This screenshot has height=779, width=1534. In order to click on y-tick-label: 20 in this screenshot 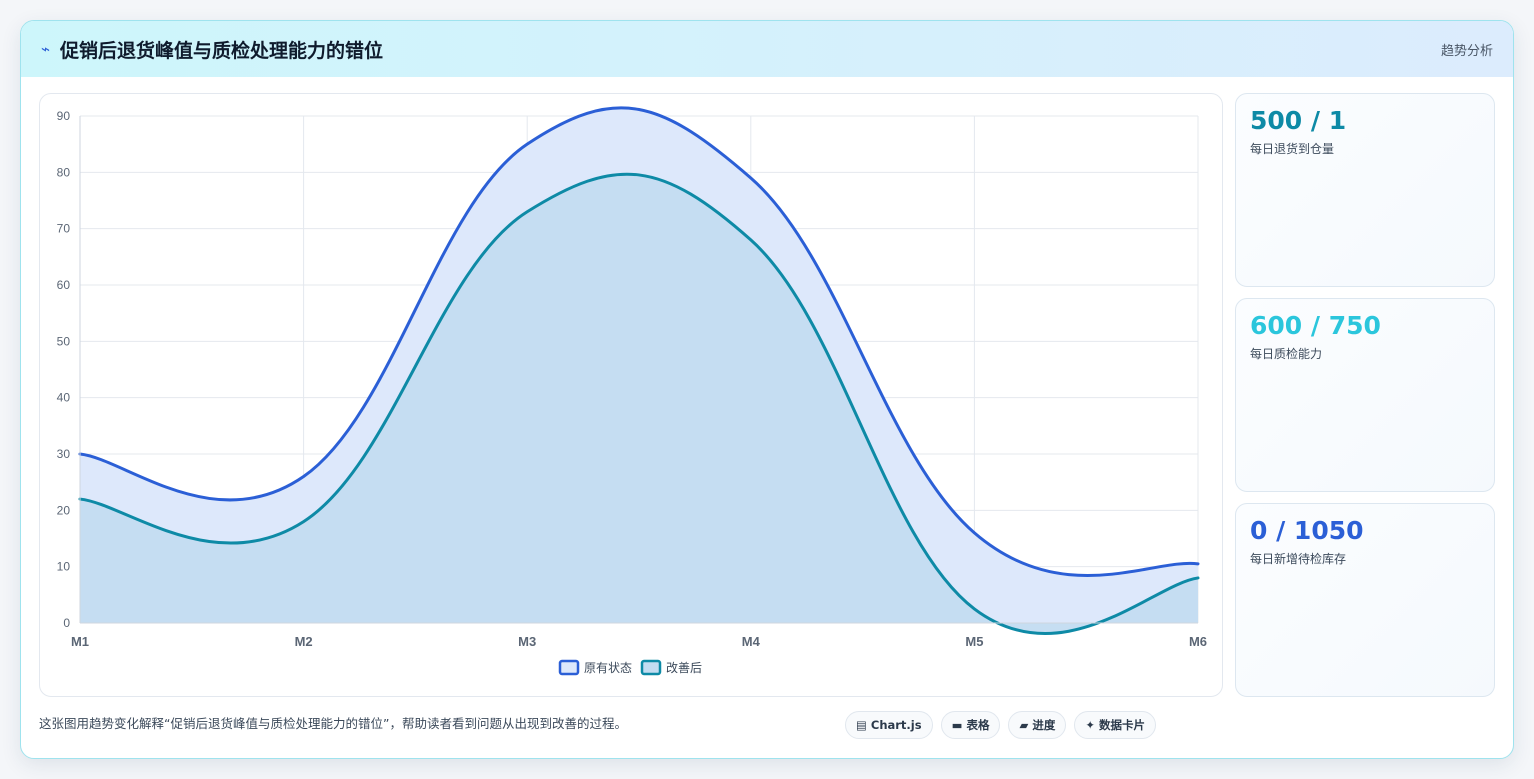, I will do `click(64, 510)`.